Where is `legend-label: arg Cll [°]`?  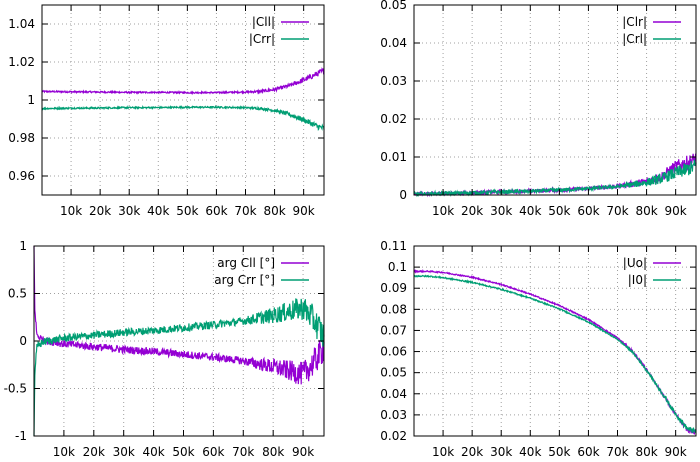 legend-label: arg Cll [°] is located at coordinates (246, 263).